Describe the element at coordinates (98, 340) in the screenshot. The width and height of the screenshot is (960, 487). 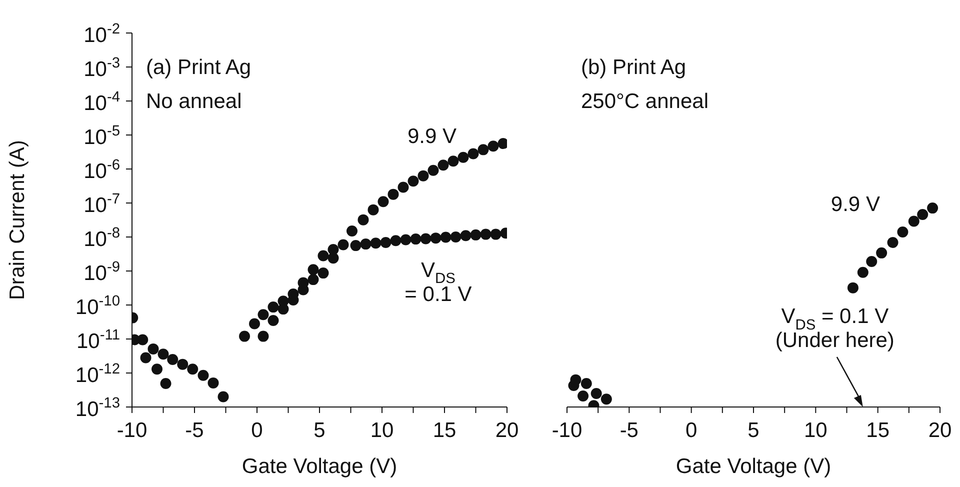
I see `y-tick-label: 10$^{-11}$` at that location.